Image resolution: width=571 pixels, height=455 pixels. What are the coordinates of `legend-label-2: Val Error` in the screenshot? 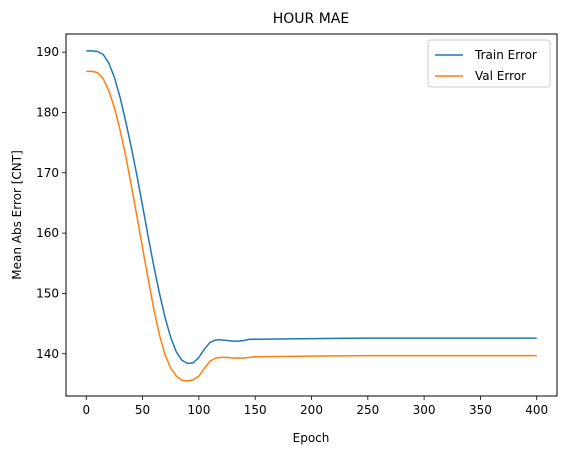 It's located at (500, 76).